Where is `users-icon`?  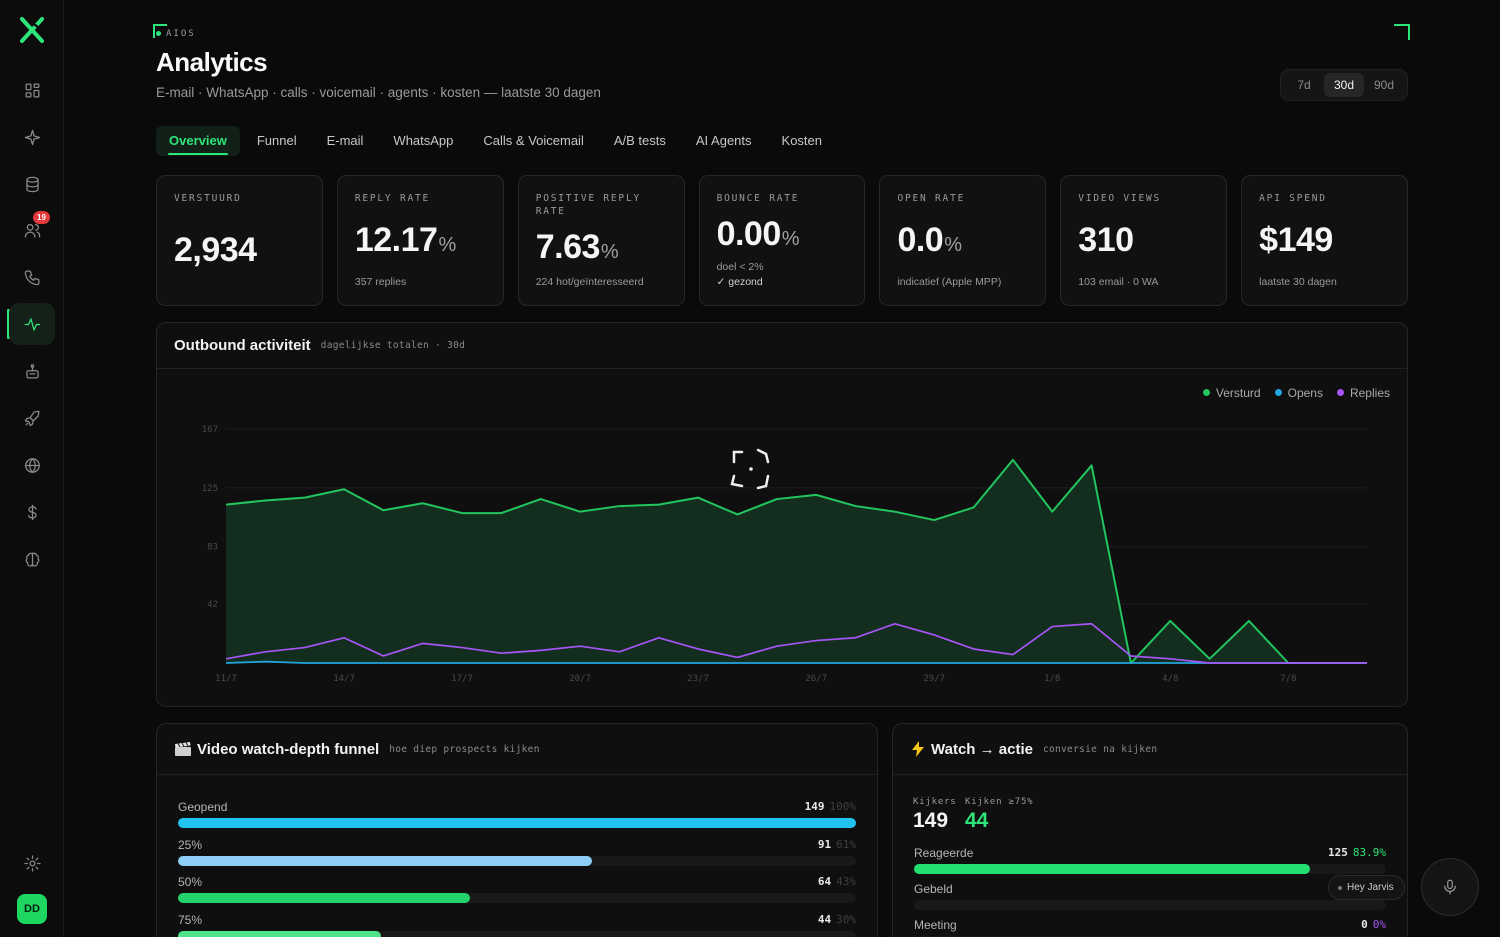 users-icon is located at coordinates (32, 230).